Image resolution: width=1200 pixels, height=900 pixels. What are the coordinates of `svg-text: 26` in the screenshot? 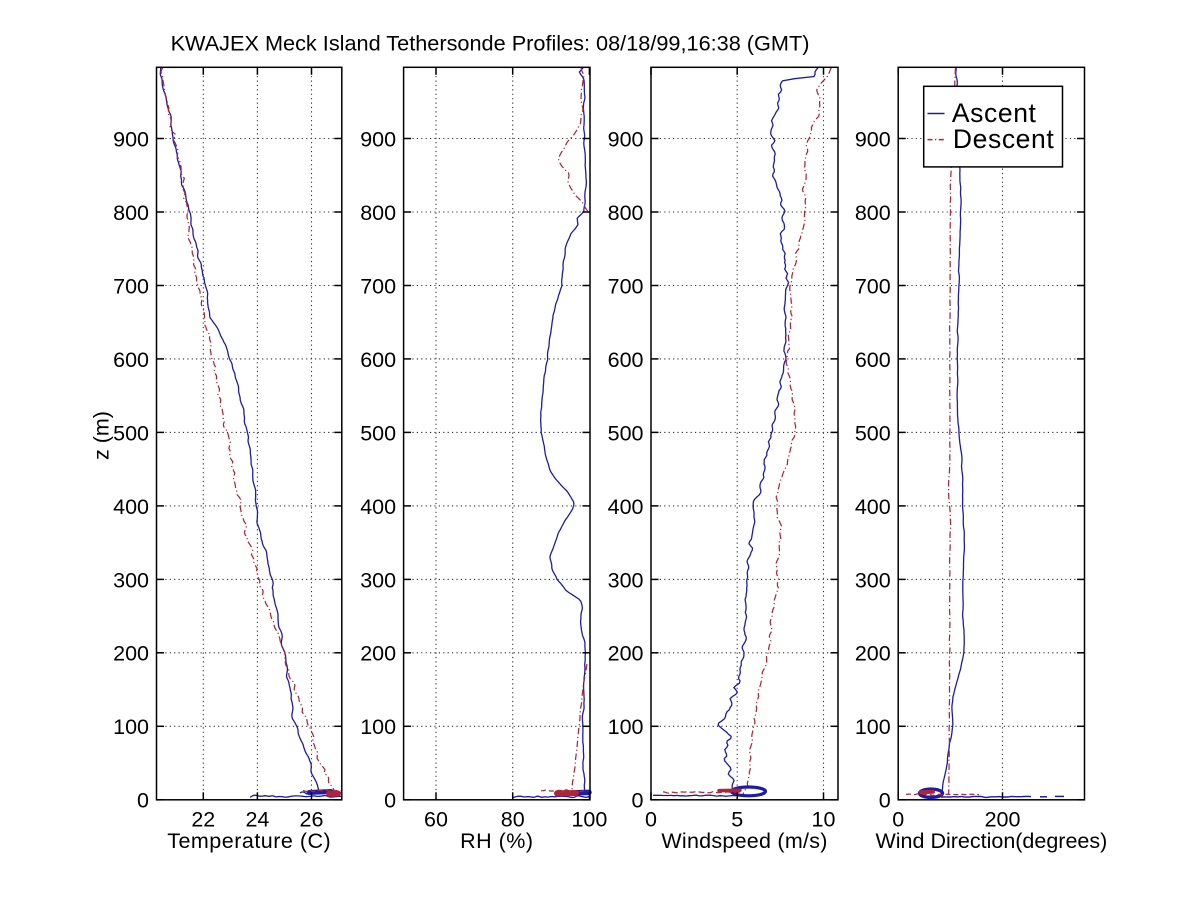 It's located at (312, 819).